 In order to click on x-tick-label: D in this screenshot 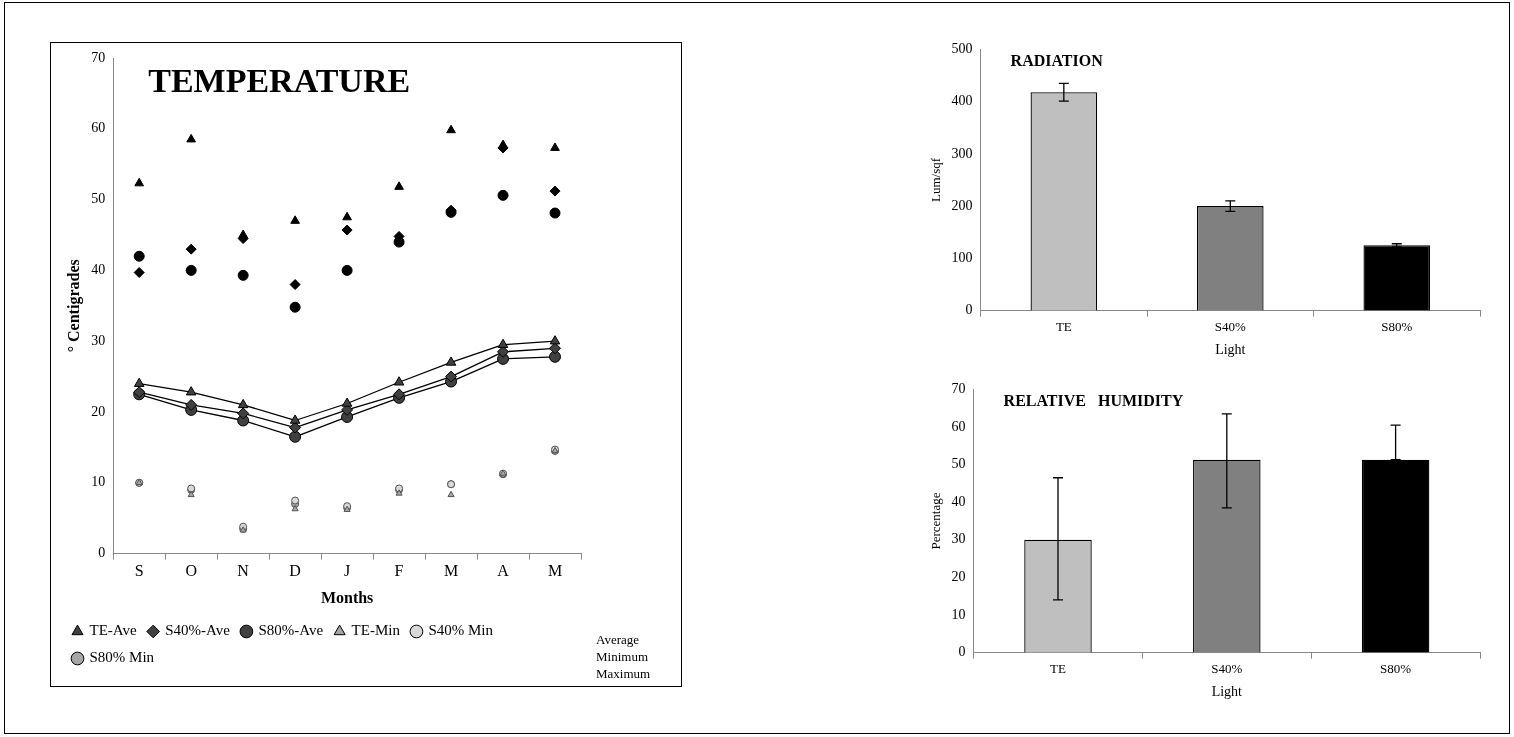, I will do `click(295, 571)`.